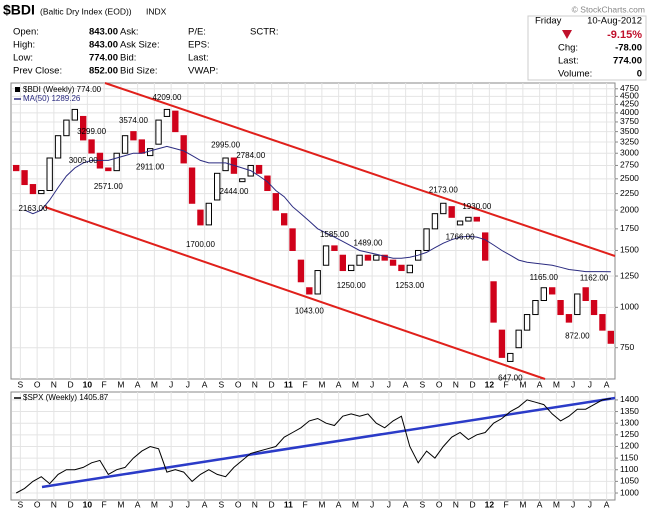  Describe the element at coordinates (66, 397) in the screenshot. I see `legend-label: $SPX (Weekly) 1405.87` at that location.